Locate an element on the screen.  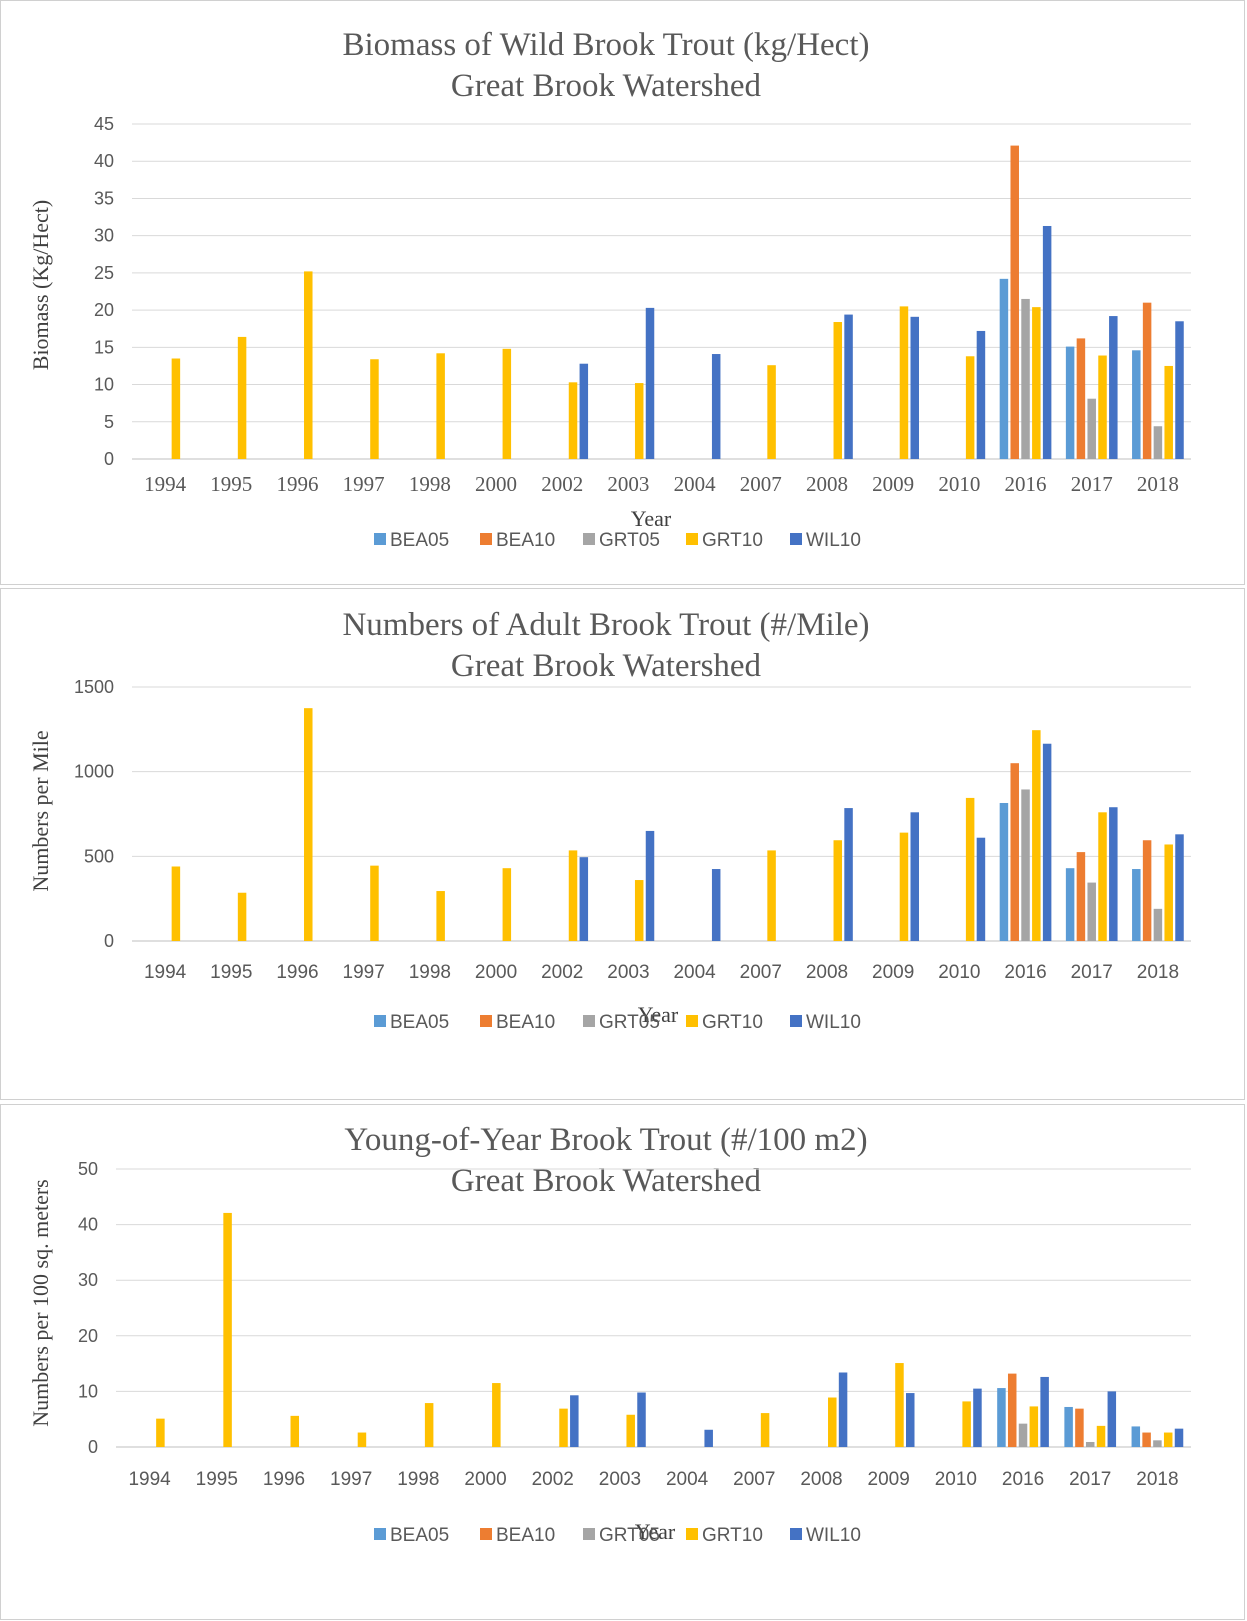
y-tick-label: 40 is located at coordinates (104, 161).